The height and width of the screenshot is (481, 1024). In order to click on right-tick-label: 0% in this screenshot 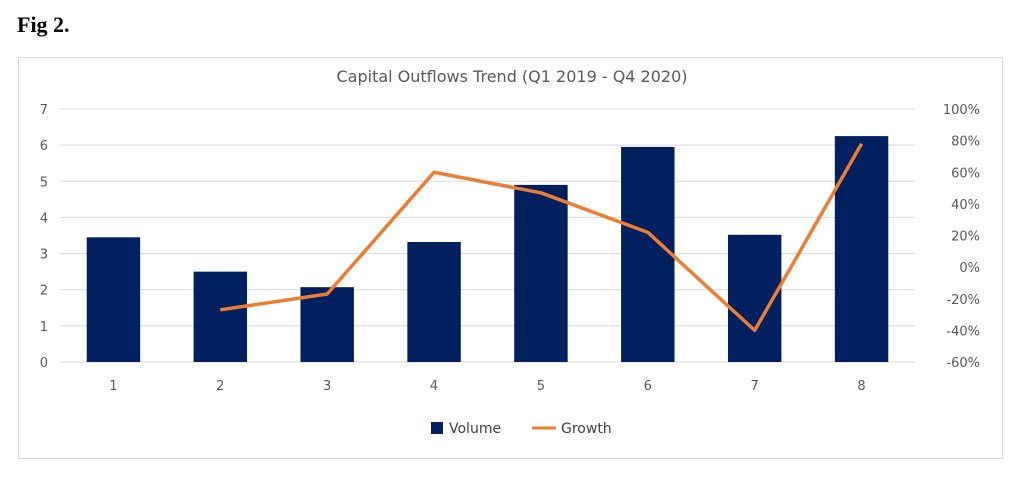, I will do `click(969, 268)`.